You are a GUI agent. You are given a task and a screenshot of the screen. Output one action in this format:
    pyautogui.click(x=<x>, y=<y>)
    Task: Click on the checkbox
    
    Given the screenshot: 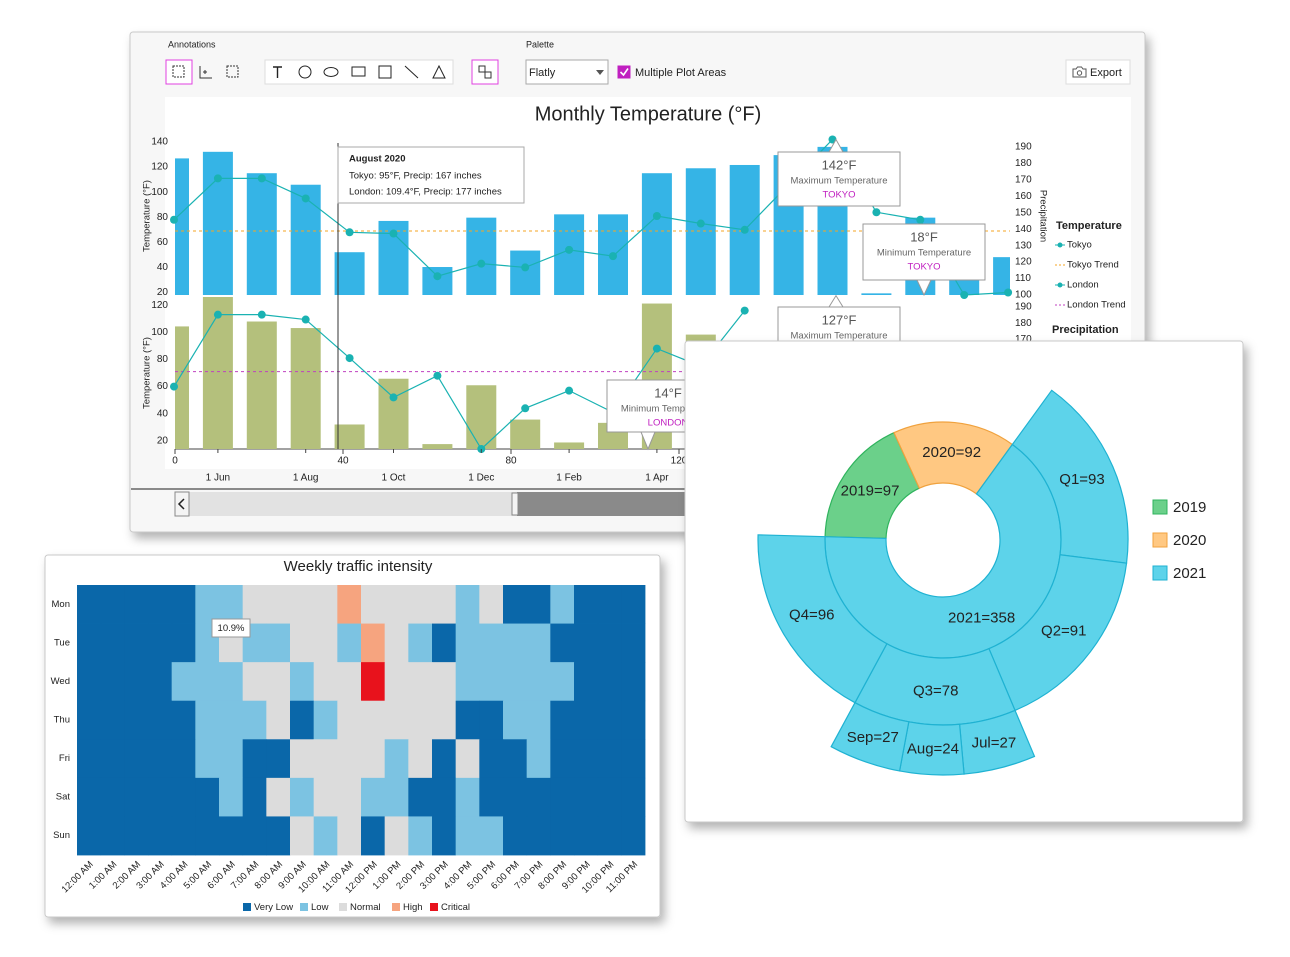 What is the action you would take?
    pyautogui.click(x=624, y=72)
    